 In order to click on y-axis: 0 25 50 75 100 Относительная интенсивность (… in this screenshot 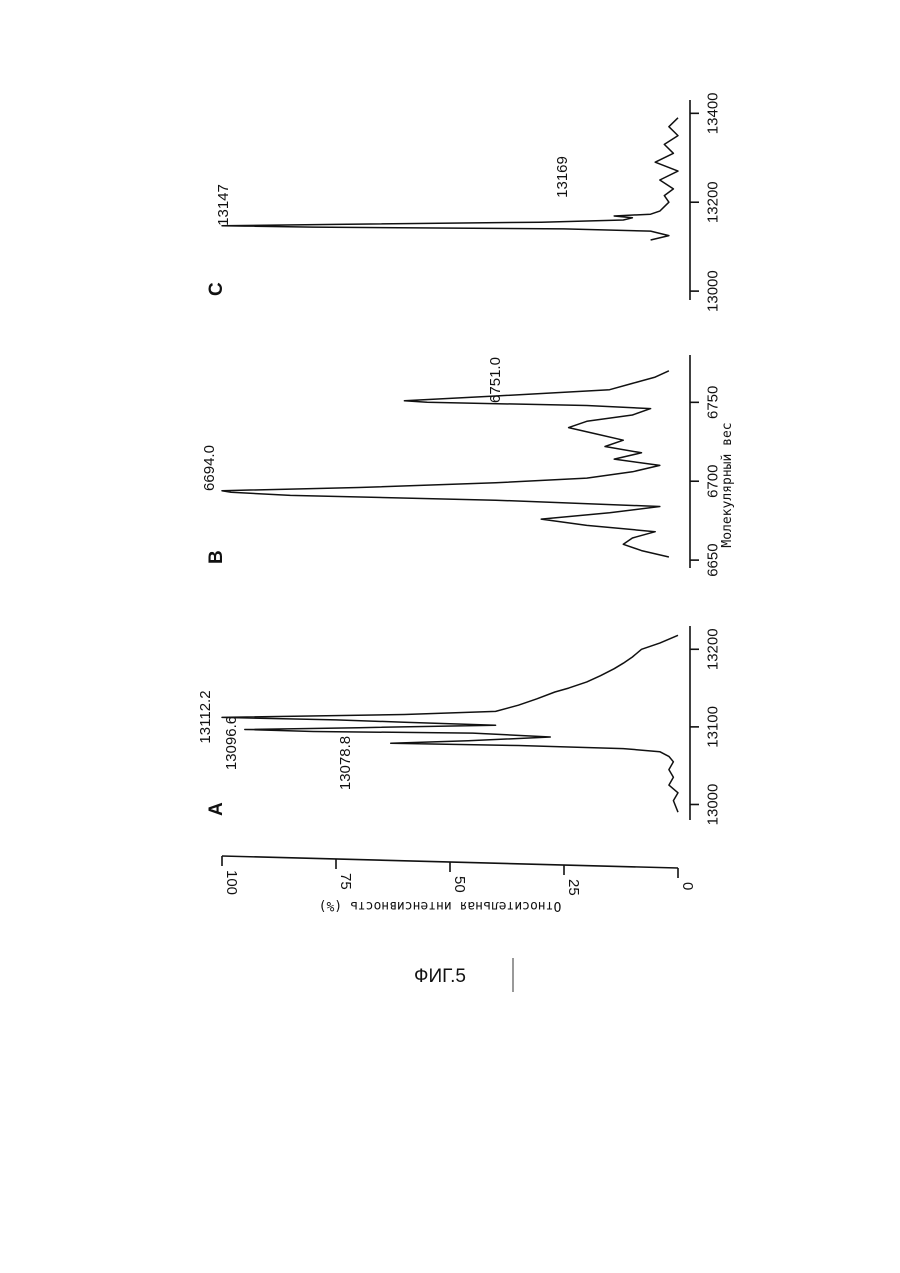, I will do `click(459, 884)`.